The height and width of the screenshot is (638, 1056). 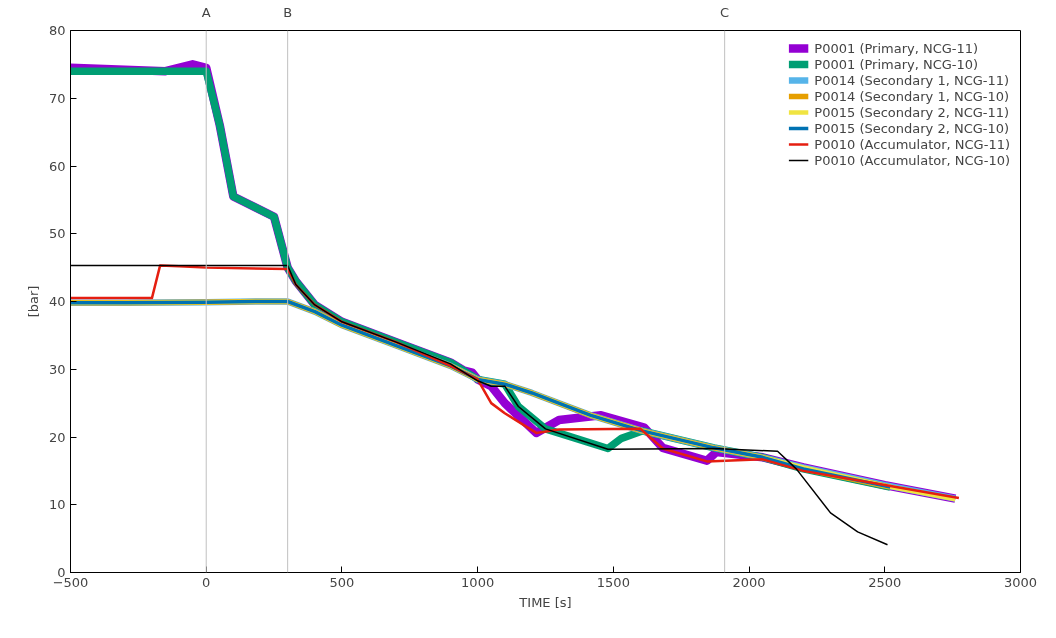 I want to click on ref-line-label: C, so click(x=725, y=12).